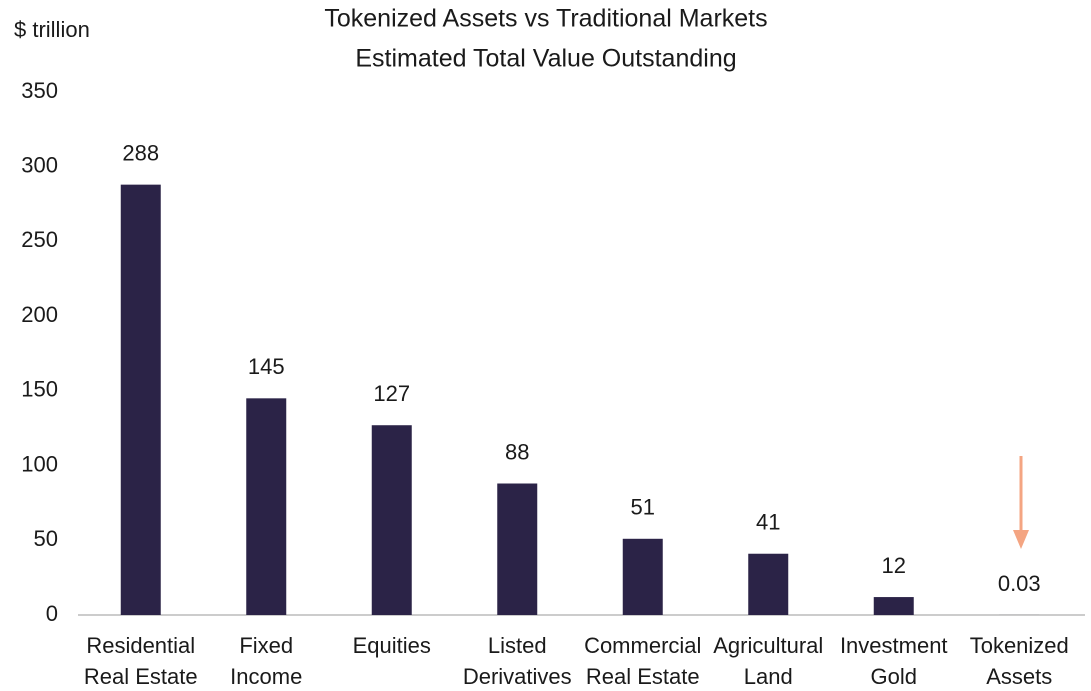  Describe the element at coordinates (894, 645) in the screenshot. I see `x-tick-label: Investment` at that location.